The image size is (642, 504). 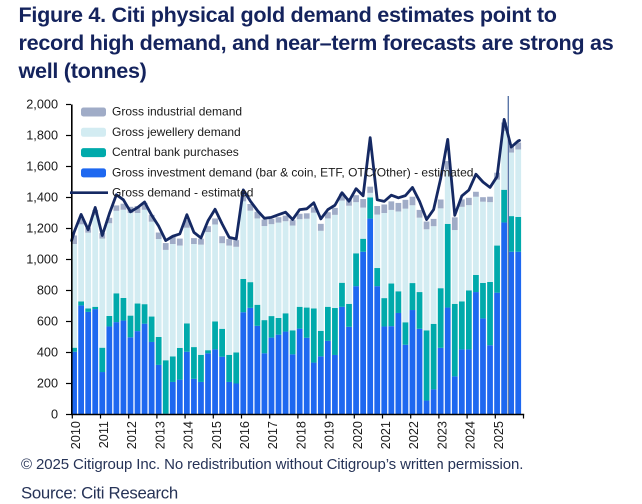 I want to click on svg-text: 2020, so click(x=358, y=435).